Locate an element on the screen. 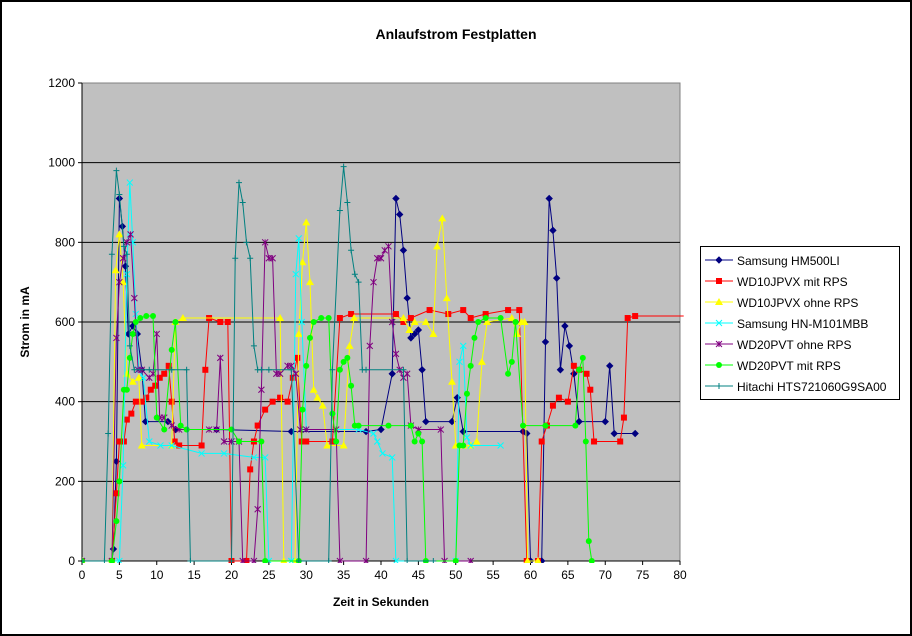 Image resolution: width=912 pixels, height=636 pixels. x-tick-label-3: 15 is located at coordinates (194, 575).